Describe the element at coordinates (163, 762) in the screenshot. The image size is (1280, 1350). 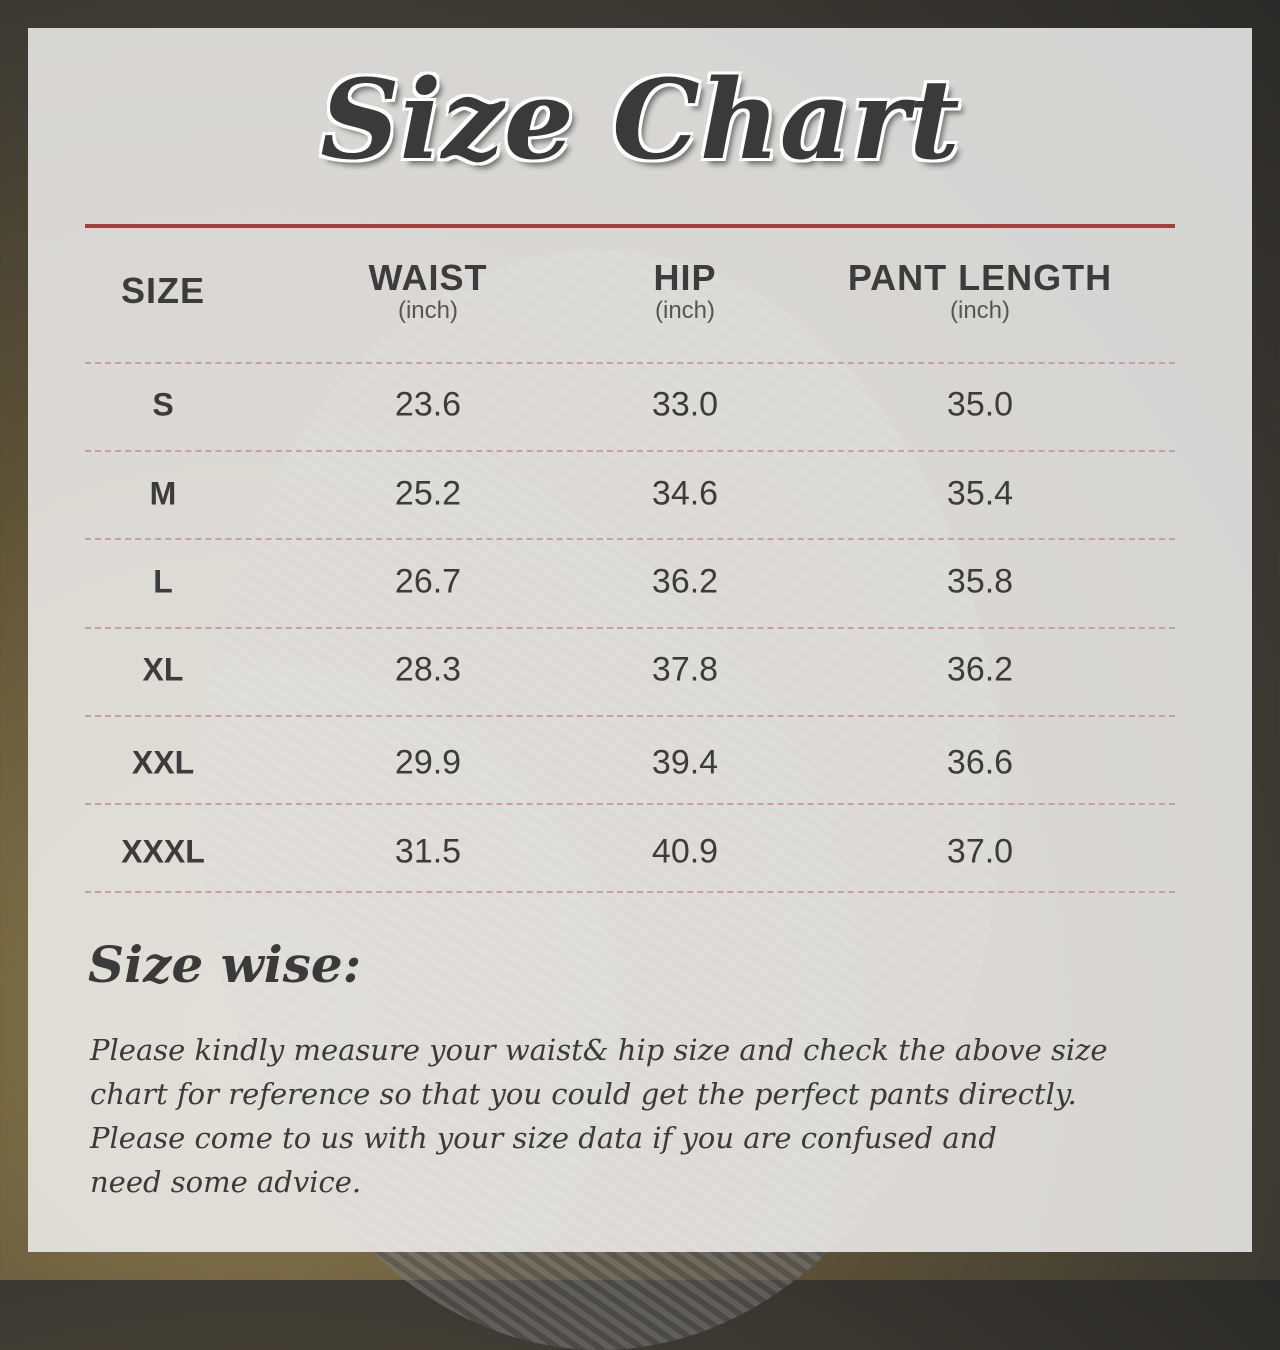
I see `size-cell: XXL` at that location.